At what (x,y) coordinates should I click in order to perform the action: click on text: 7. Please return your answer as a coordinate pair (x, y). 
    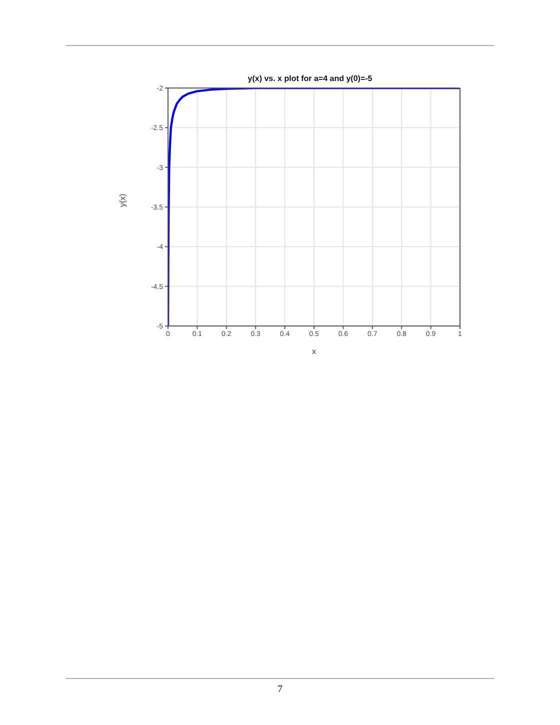
    Looking at the image, I should click on (280, 689).